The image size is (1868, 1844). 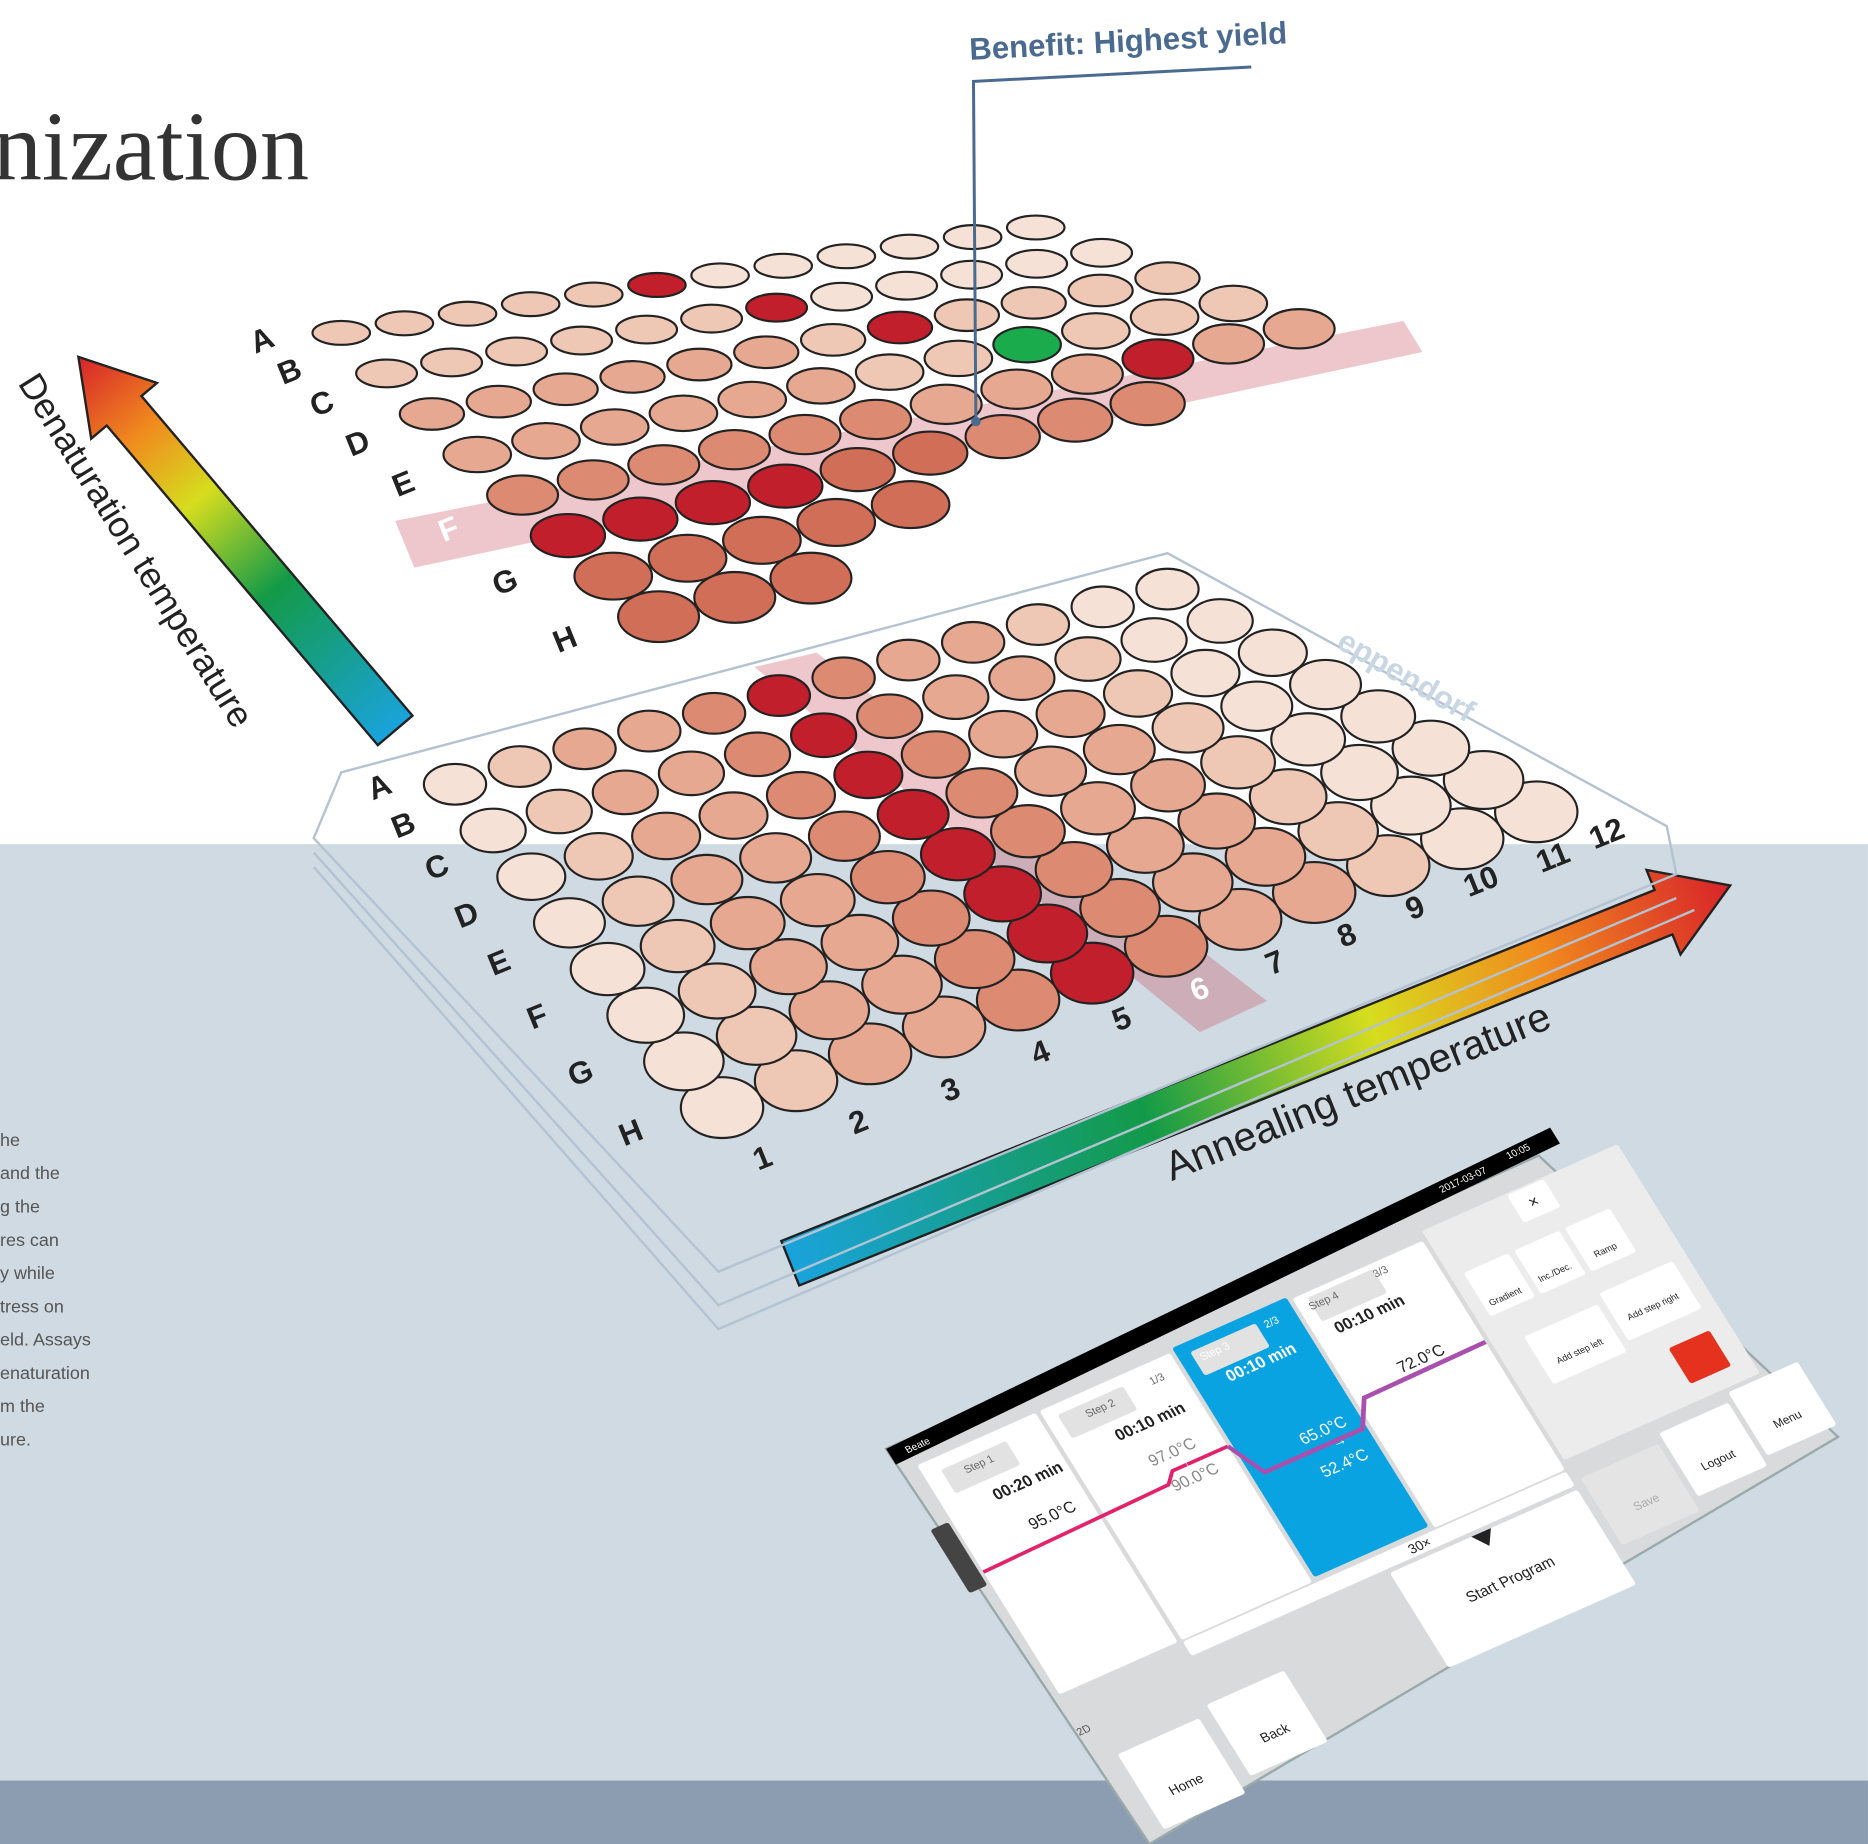 What do you see at coordinates (29, 1240) in the screenshot?
I see `body-line: res can` at bounding box center [29, 1240].